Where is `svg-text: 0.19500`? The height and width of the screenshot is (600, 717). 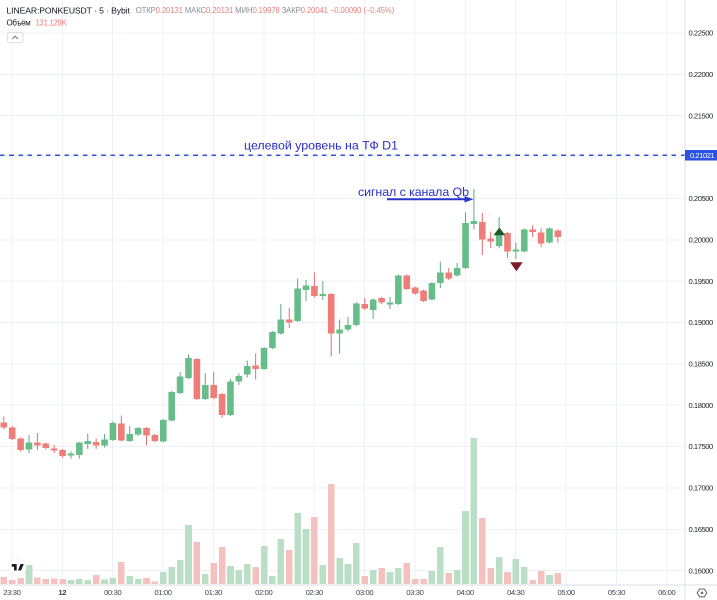 svg-text: 0.19500 is located at coordinates (701, 281).